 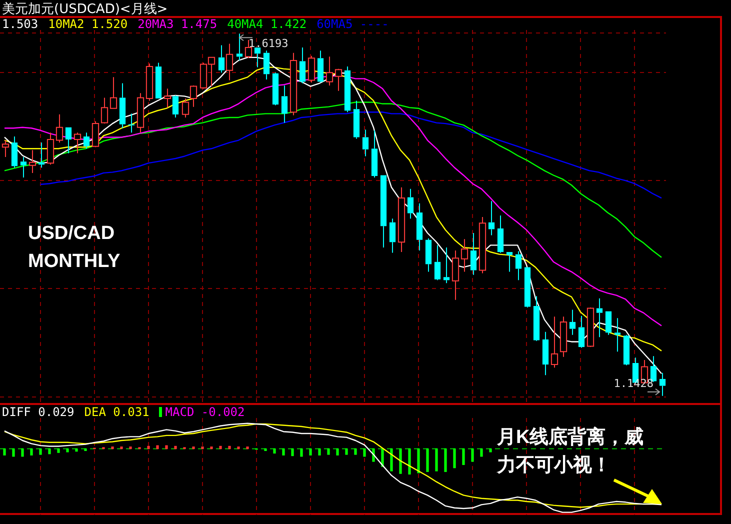 What do you see at coordinates (571, 452) in the screenshot?
I see `annotation: 月K线底背离，威力不可小视！` at bounding box center [571, 452].